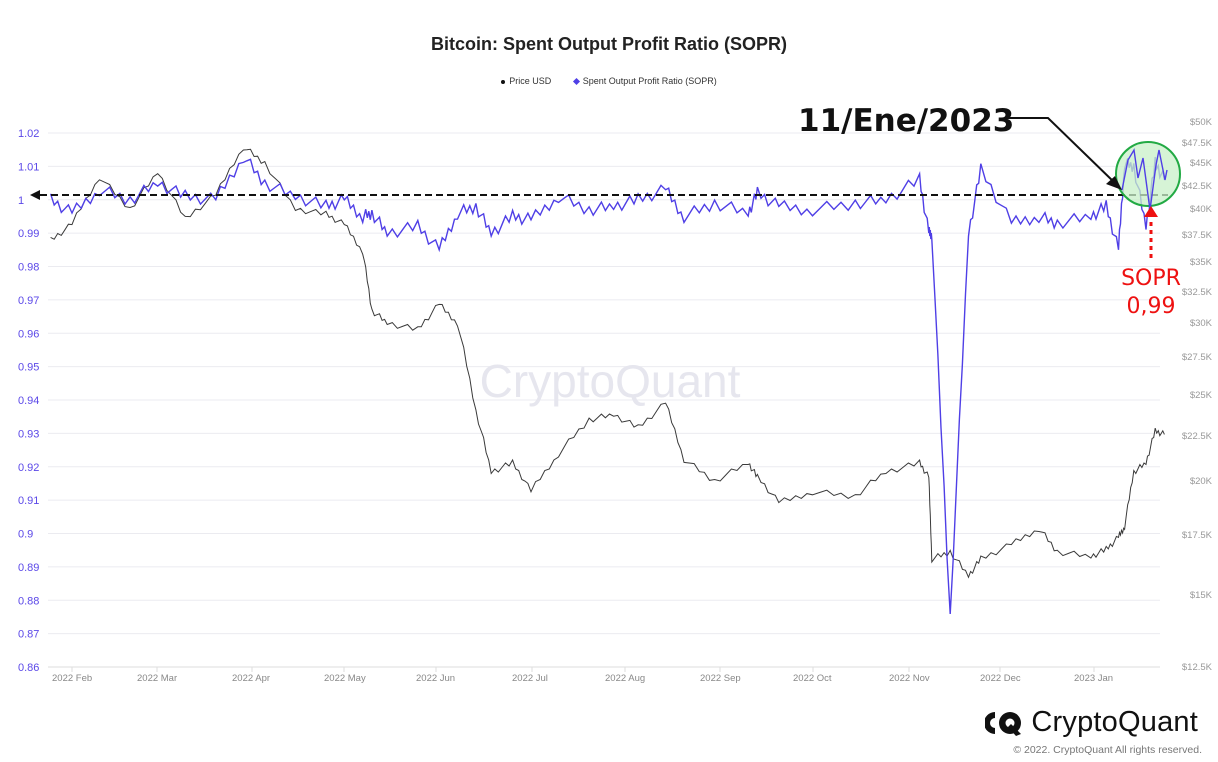 This screenshot has height=762, width=1218. Describe the element at coordinates (1201, 395) in the screenshot. I see `y-right-tick-label: $25K` at that location.